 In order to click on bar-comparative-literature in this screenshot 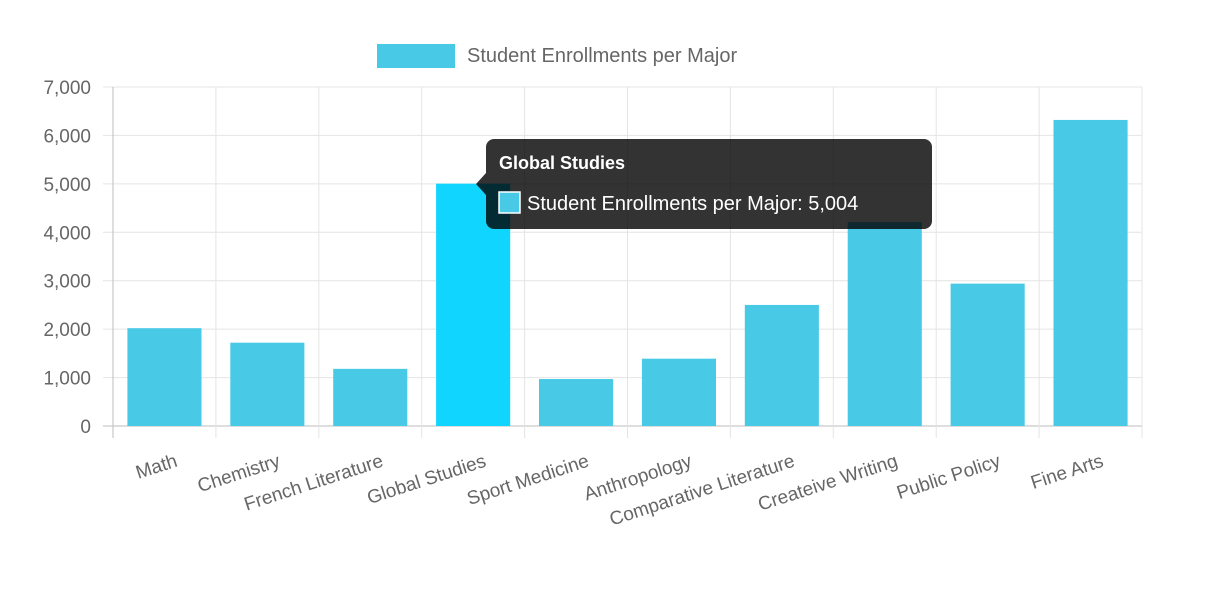, I will do `click(781, 365)`.